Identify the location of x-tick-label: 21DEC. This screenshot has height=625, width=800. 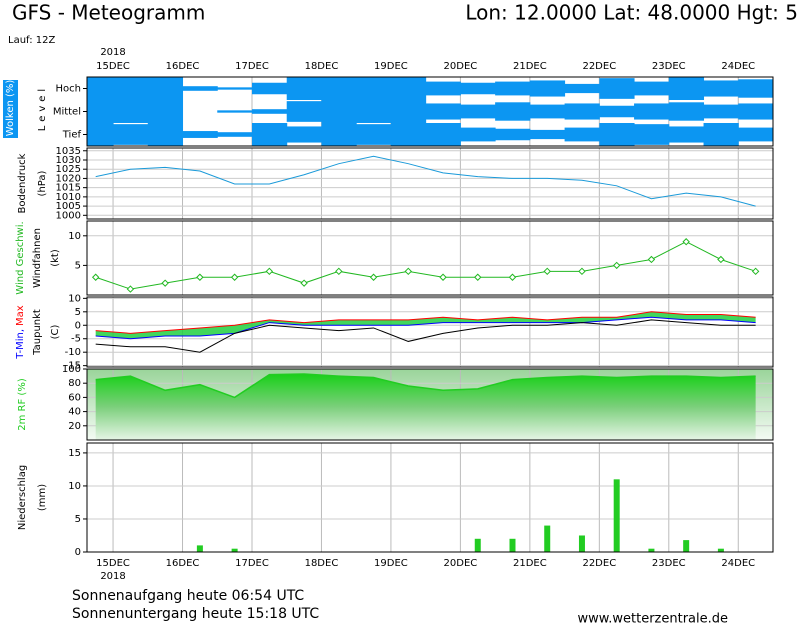
(530, 66).